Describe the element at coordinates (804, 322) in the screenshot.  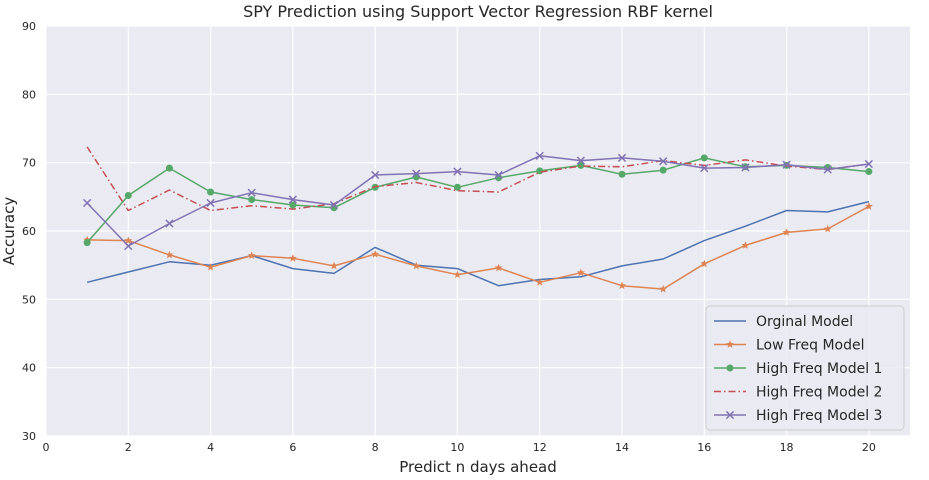
I see `legend-label: Orginal Model` at that location.